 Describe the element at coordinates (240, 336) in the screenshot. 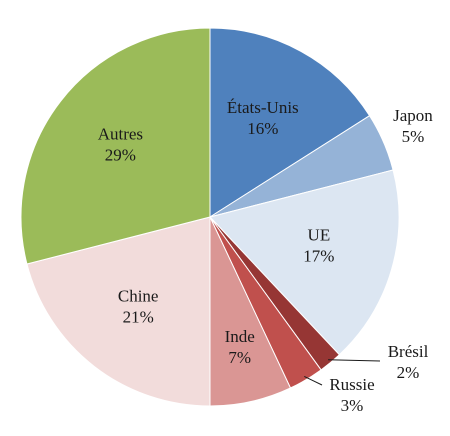

I see `slice-label-inde: Inde` at that location.